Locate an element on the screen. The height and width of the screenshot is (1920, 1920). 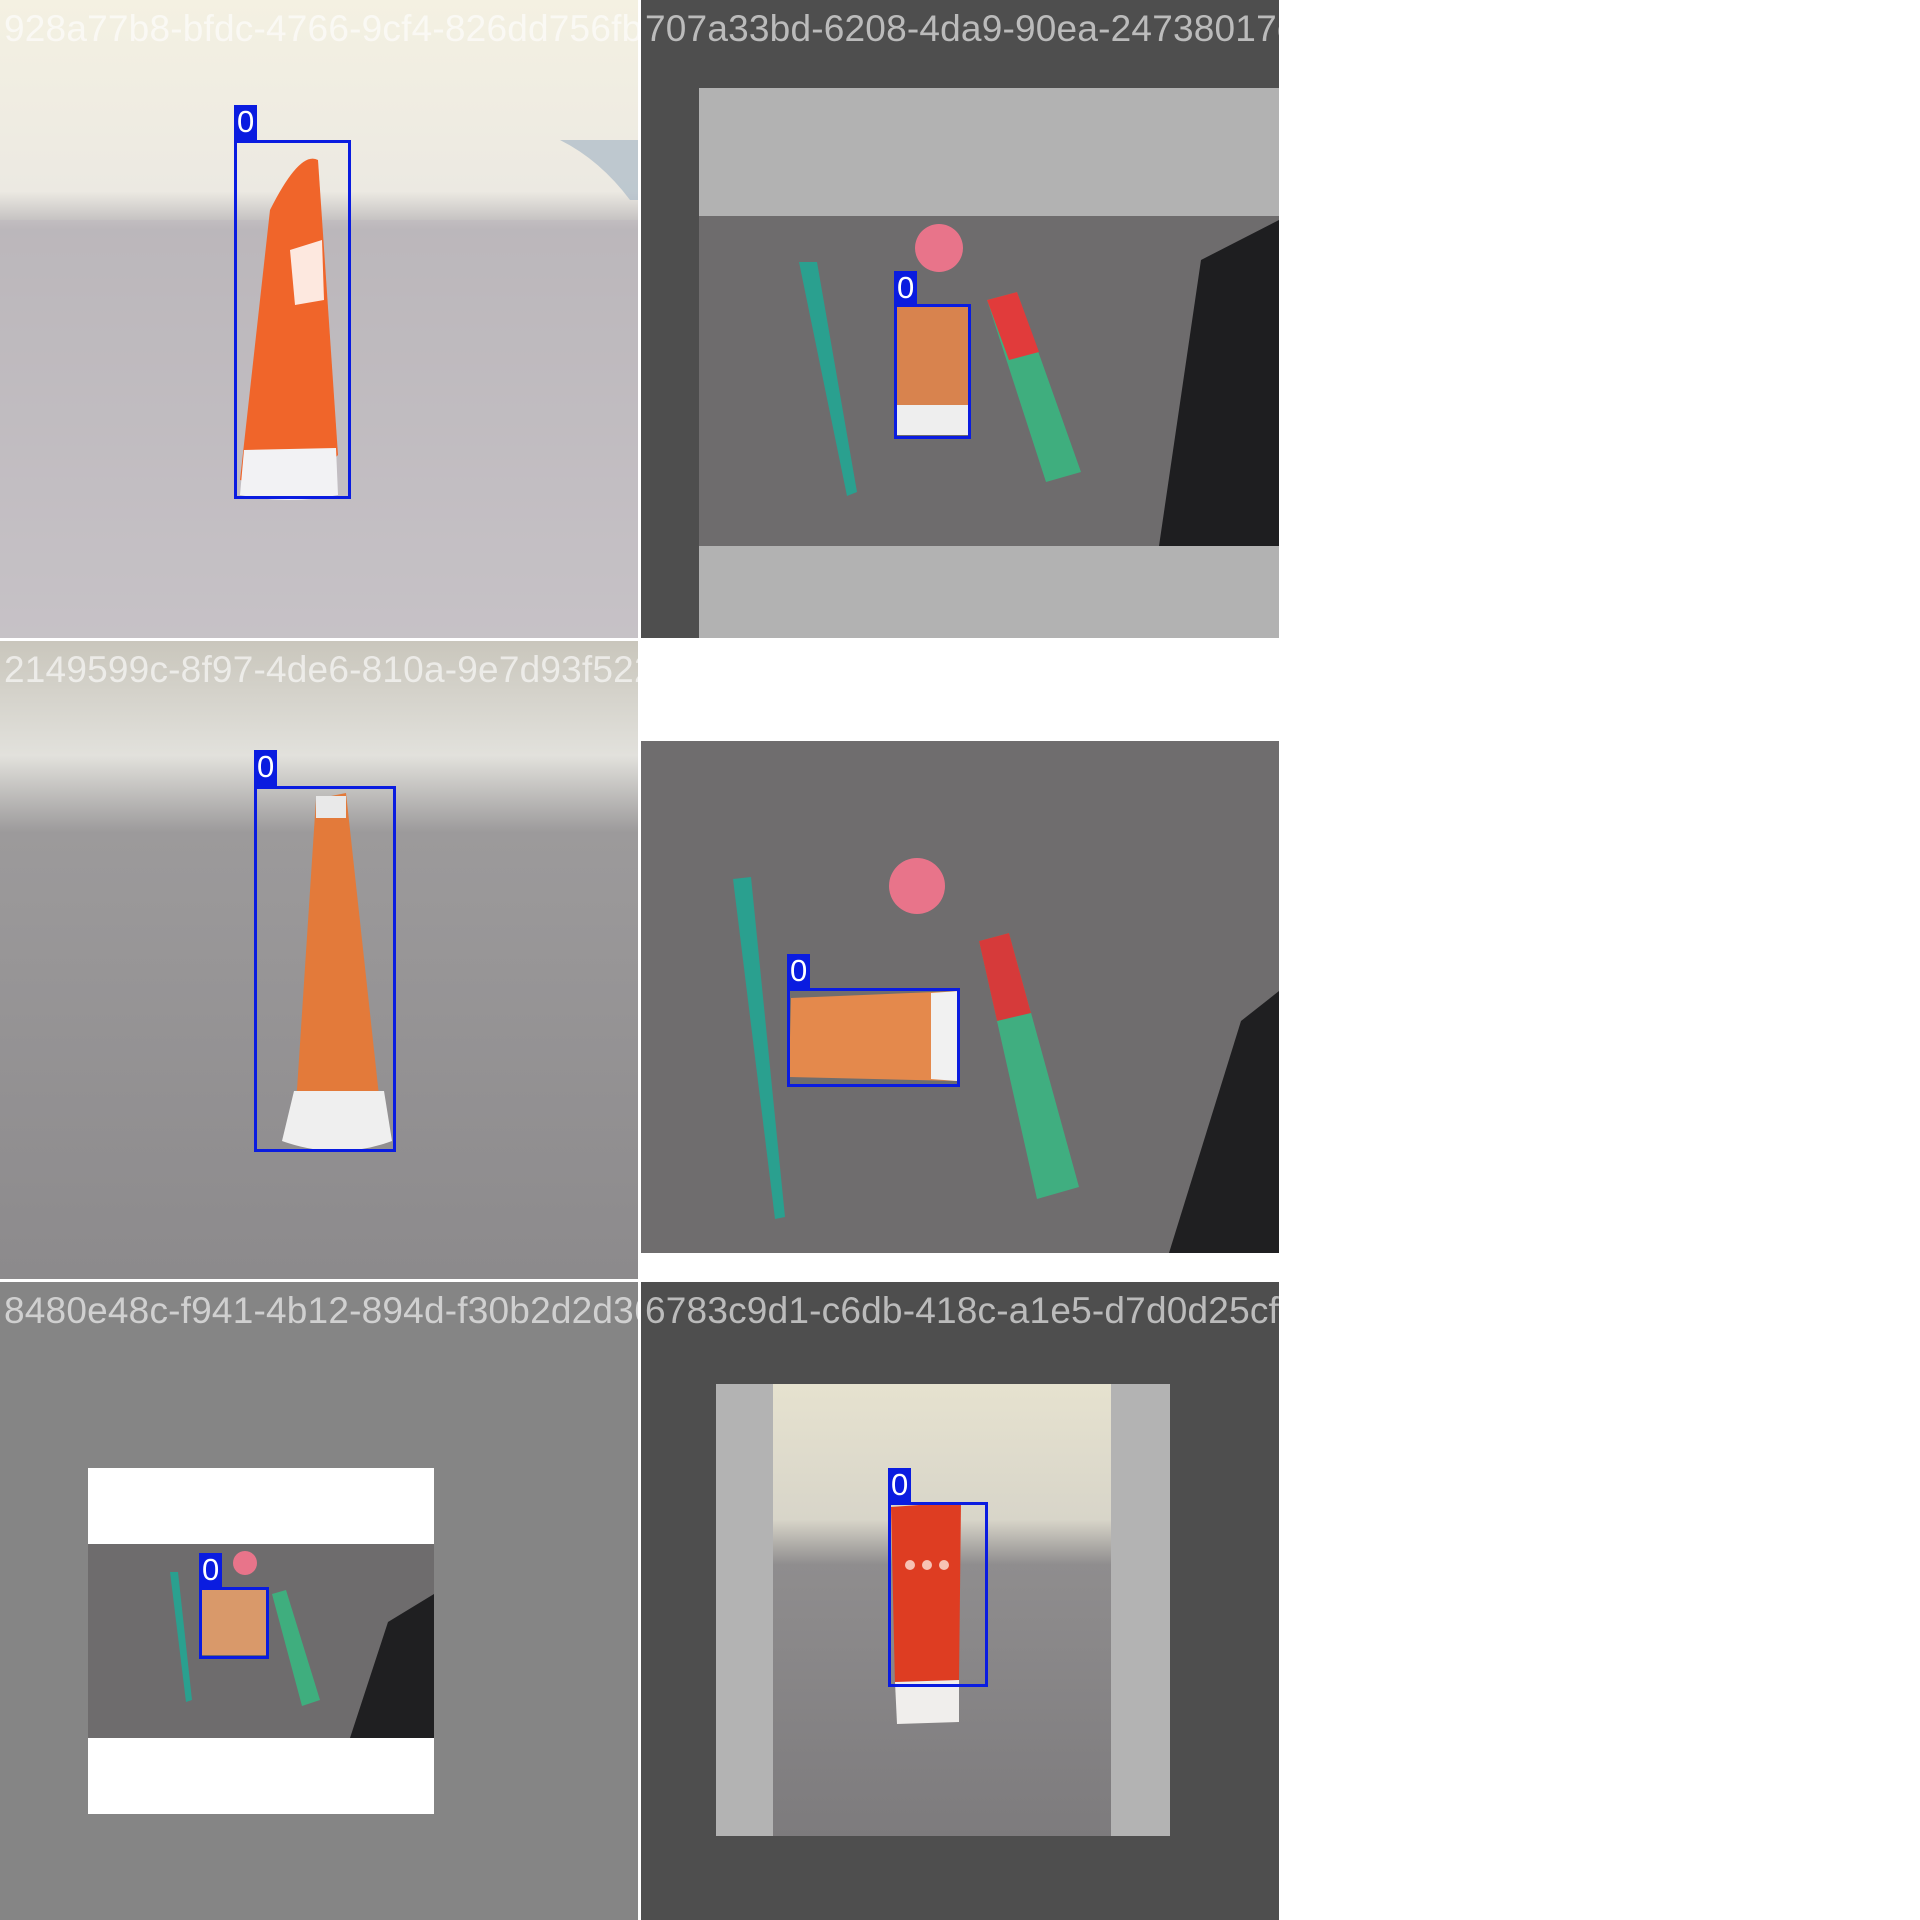
photo-standing-tube is located at coordinates (319, 319).